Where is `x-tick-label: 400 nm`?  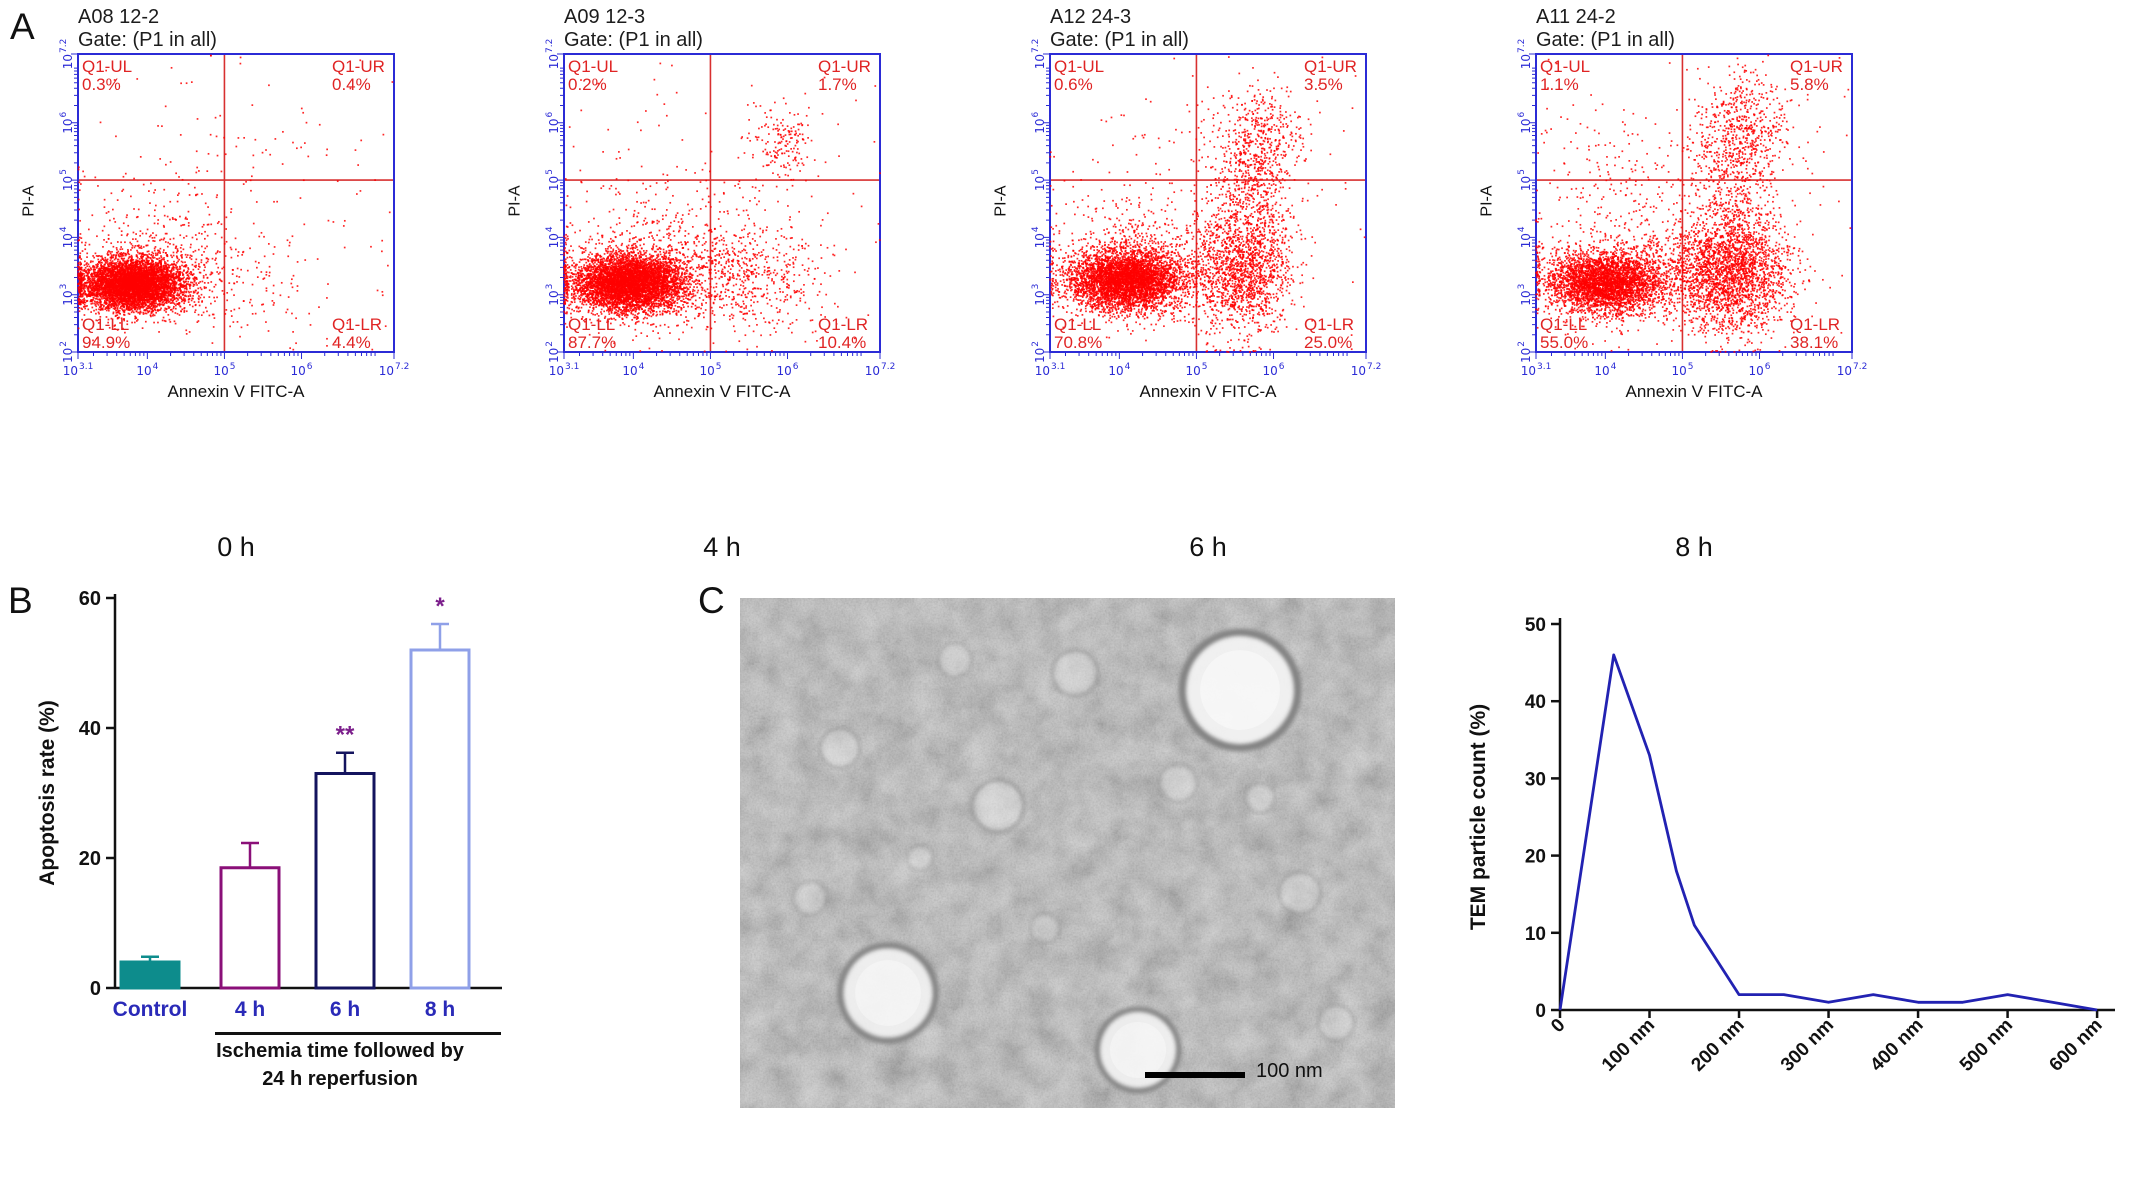
x-tick-label: 400 nm is located at coordinates (1896, 1045).